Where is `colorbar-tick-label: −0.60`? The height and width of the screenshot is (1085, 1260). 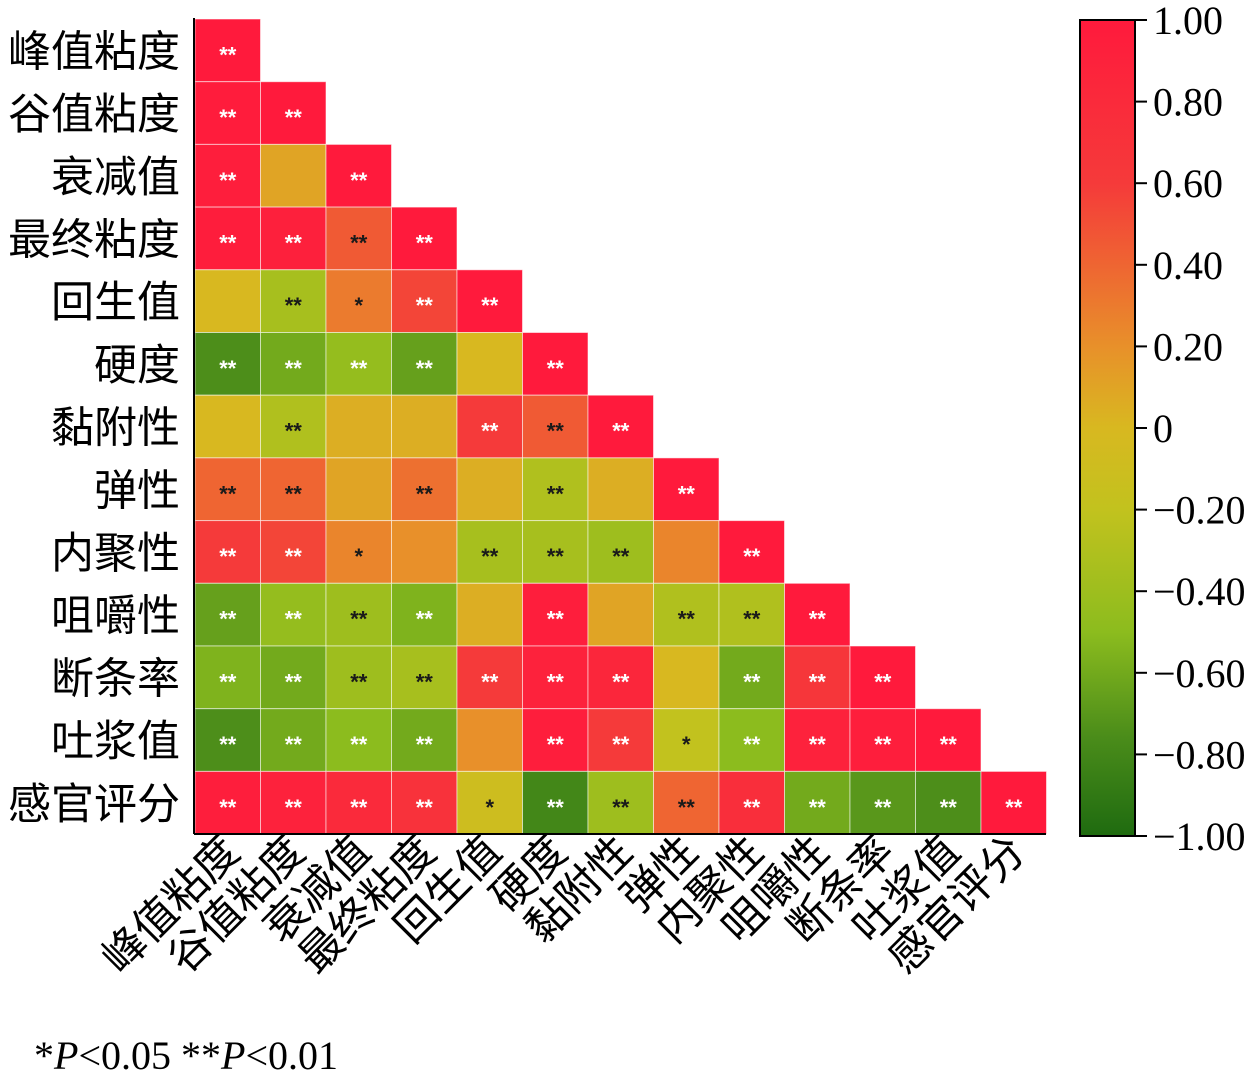 colorbar-tick-label: −0.60 is located at coordinates (1199, 673).